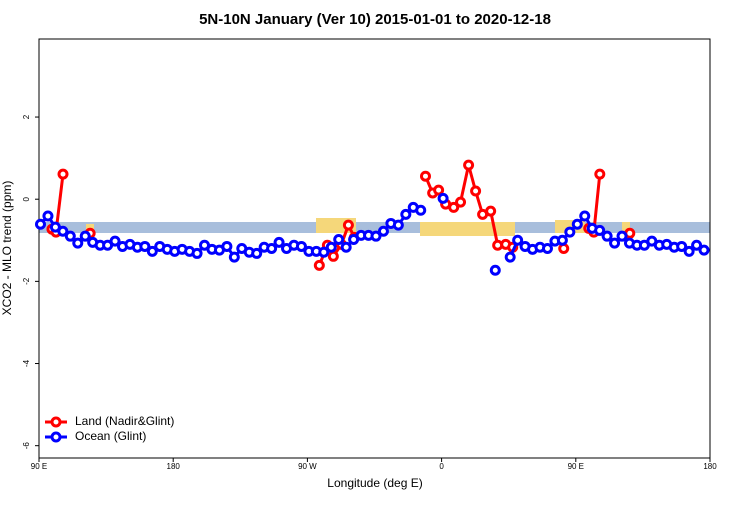 This screenshot has width=750, height=505. I want to click on x-tick-label: 0, so click(441, 466).